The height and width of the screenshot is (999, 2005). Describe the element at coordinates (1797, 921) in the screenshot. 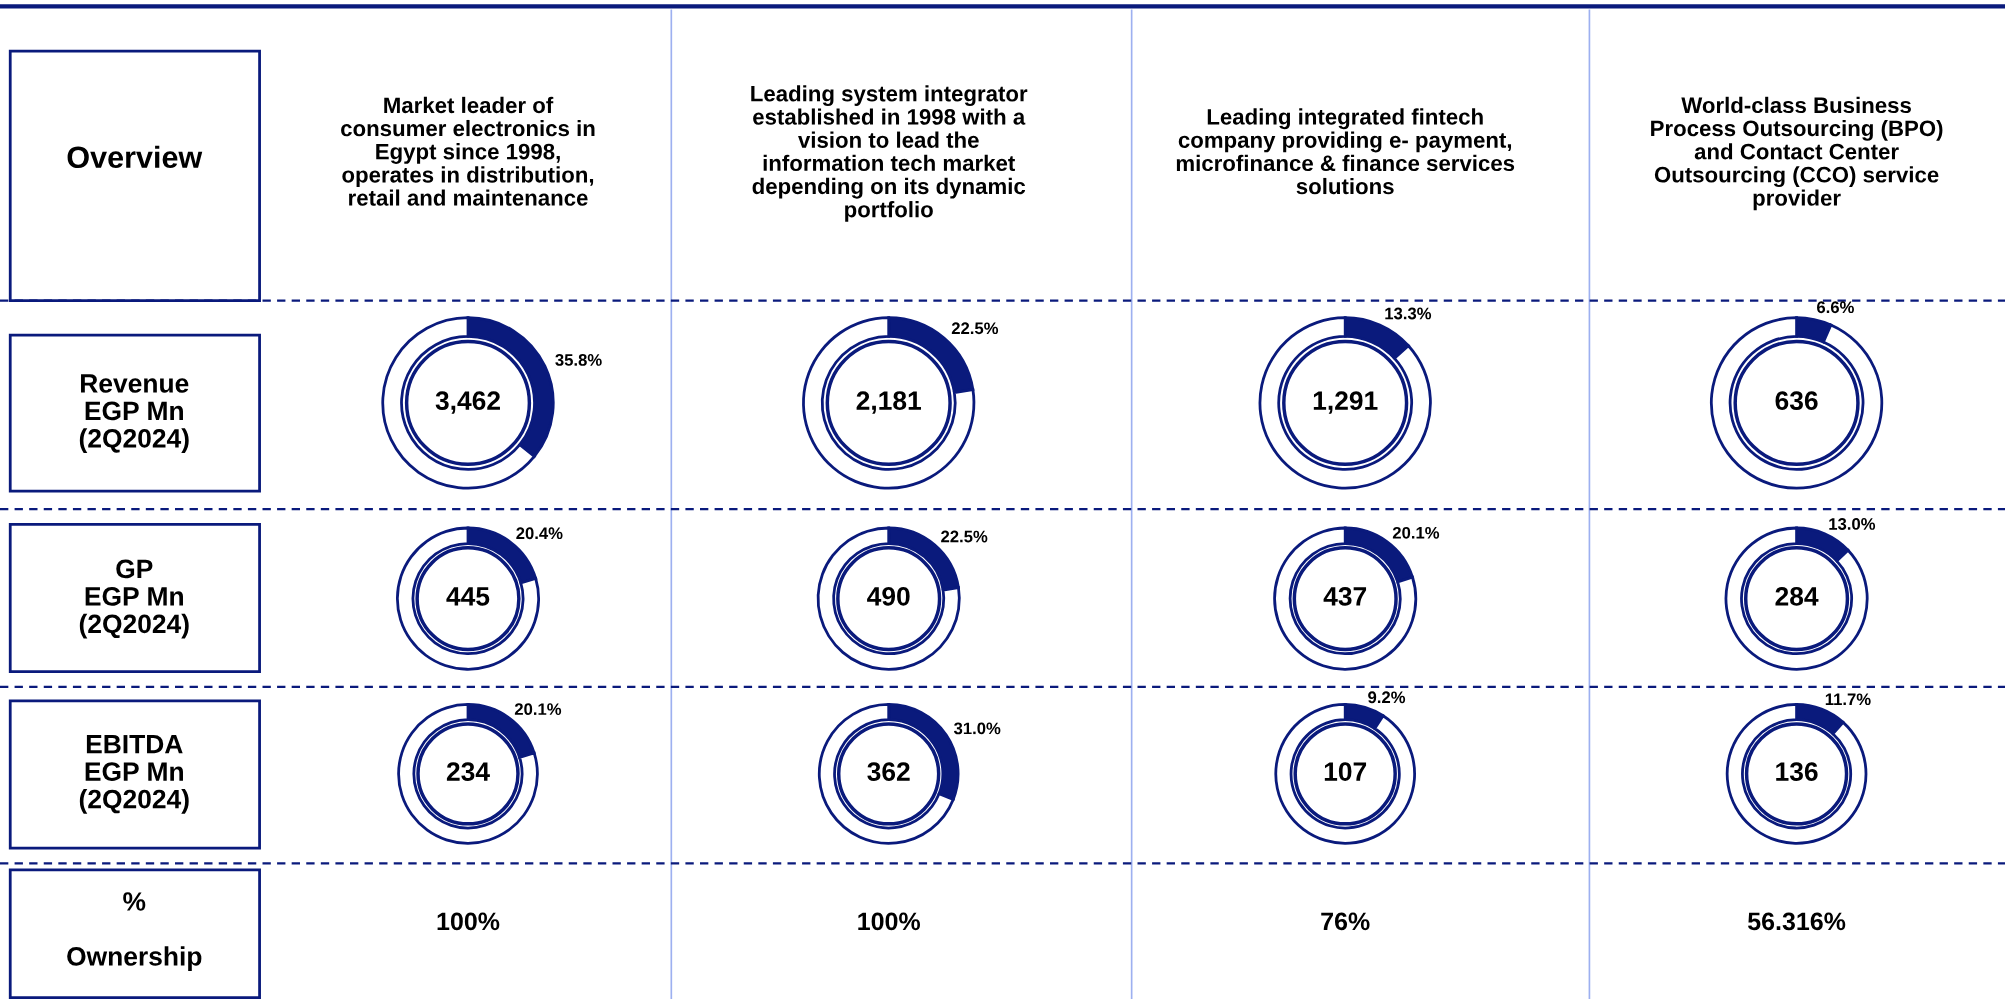

I see `text: 56.316%` at that location.